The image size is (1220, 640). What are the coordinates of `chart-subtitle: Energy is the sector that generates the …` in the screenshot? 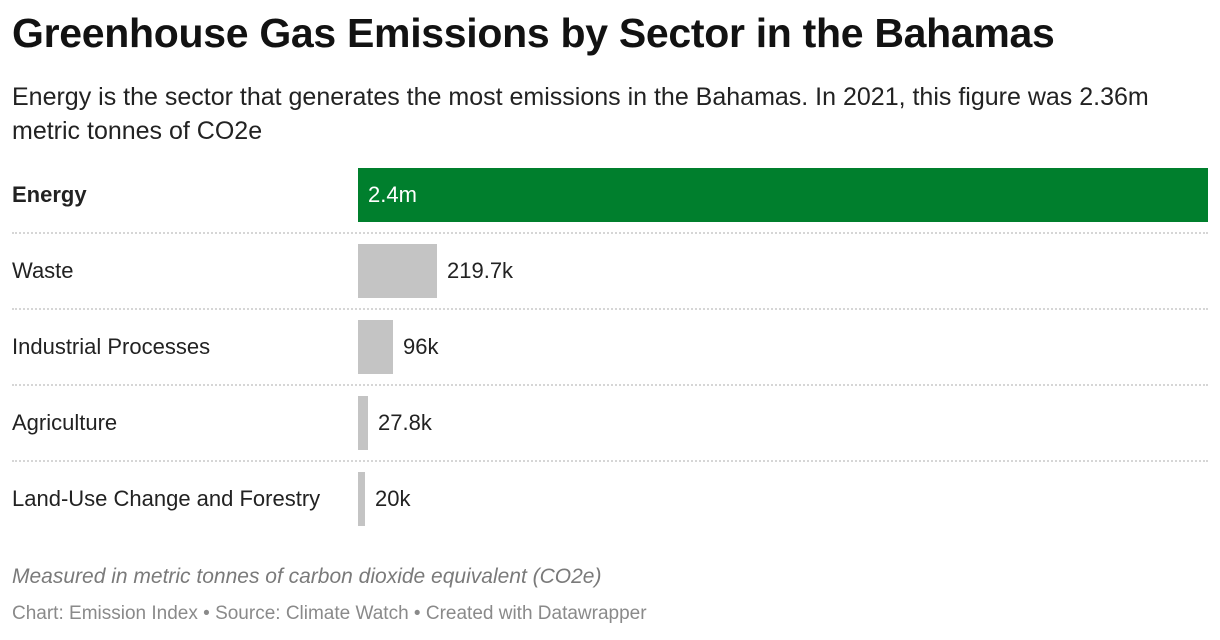 It's located at (580, 114).